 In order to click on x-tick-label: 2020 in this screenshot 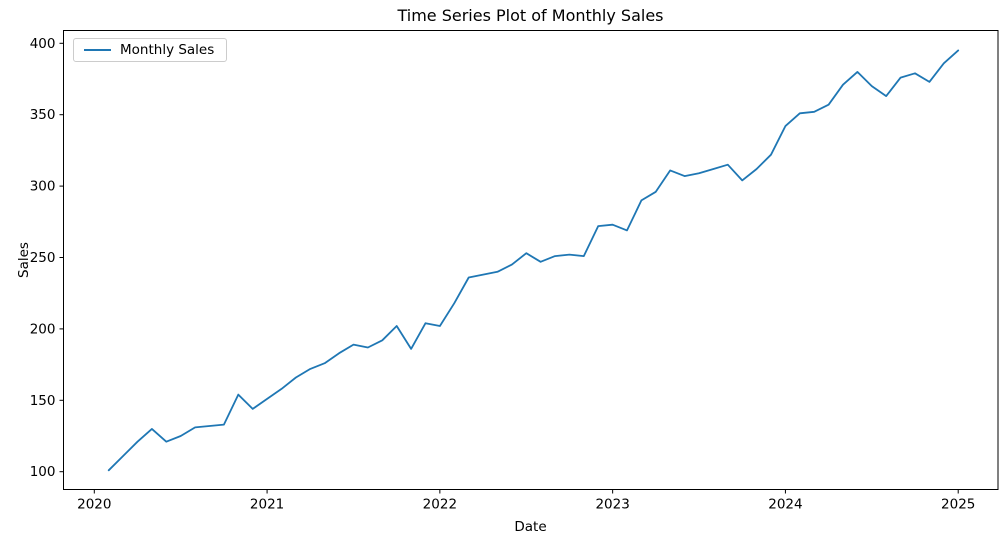, I will do `click(94, 505)`.